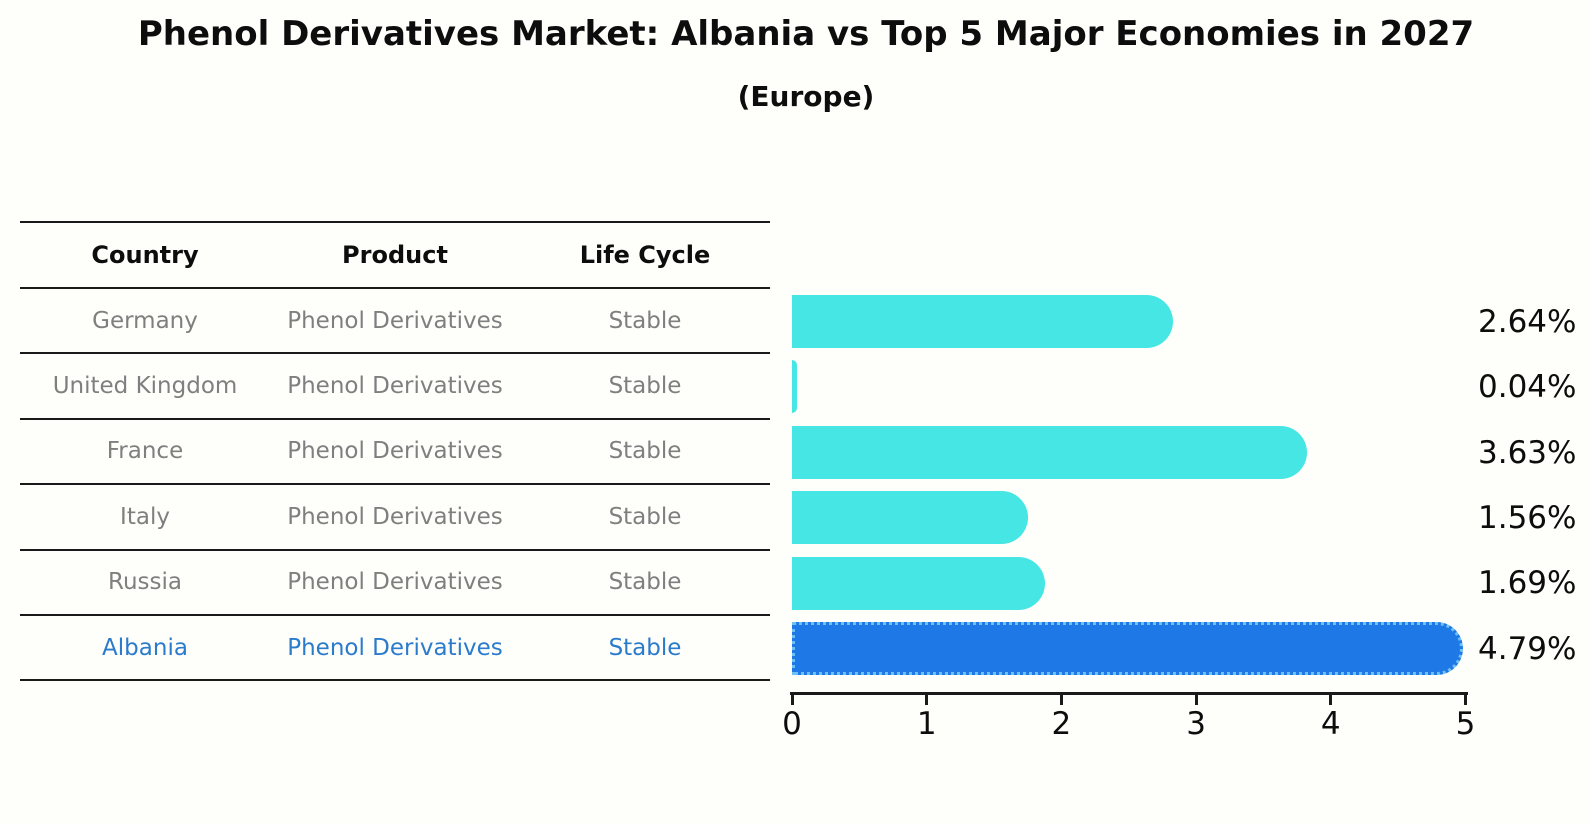  I want to click on table-row: Italy Phenol Derivatives Stable, so click(395, 517).